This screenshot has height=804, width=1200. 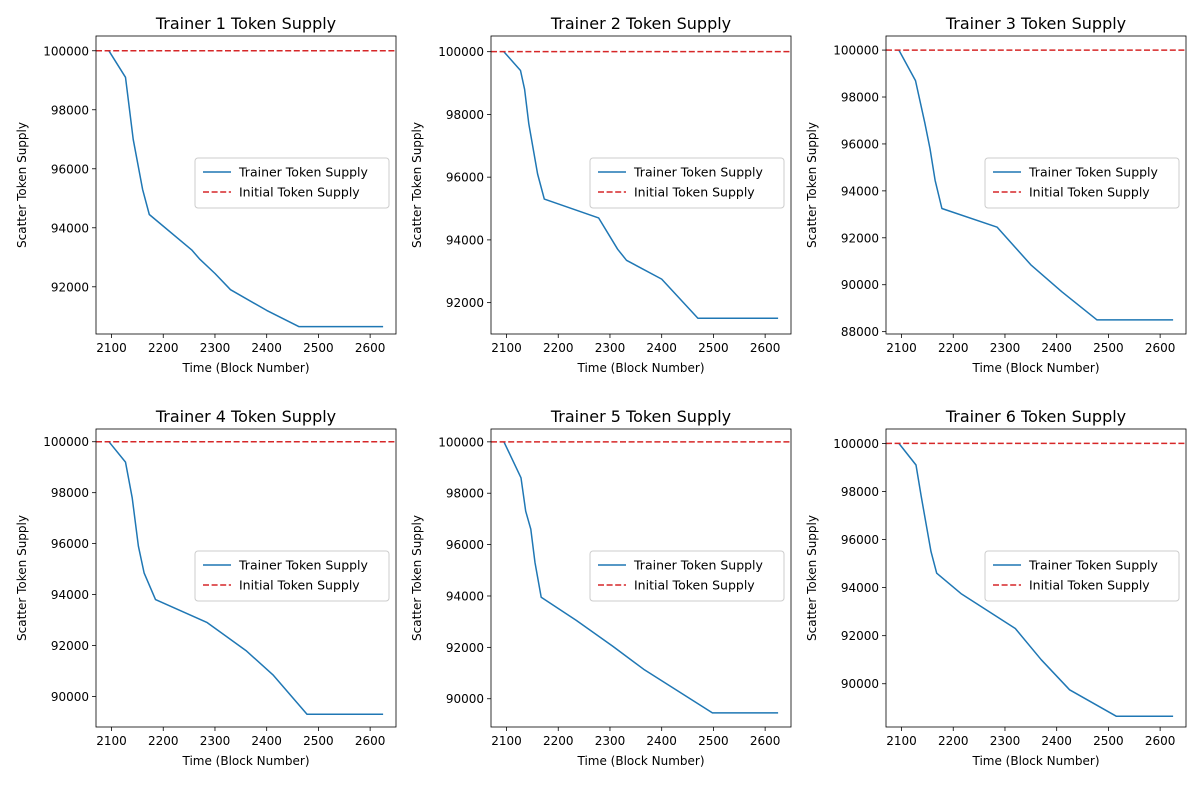 I want to click on subplot-title: Trainer 3 Token Supply, so click(x=1035, y=23).